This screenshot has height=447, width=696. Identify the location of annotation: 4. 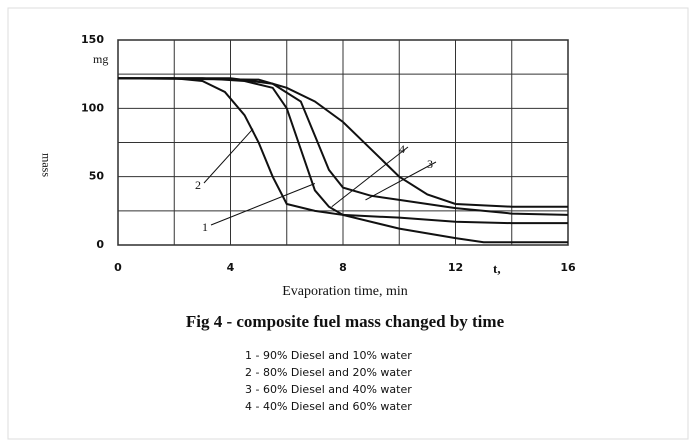
(402, 149).